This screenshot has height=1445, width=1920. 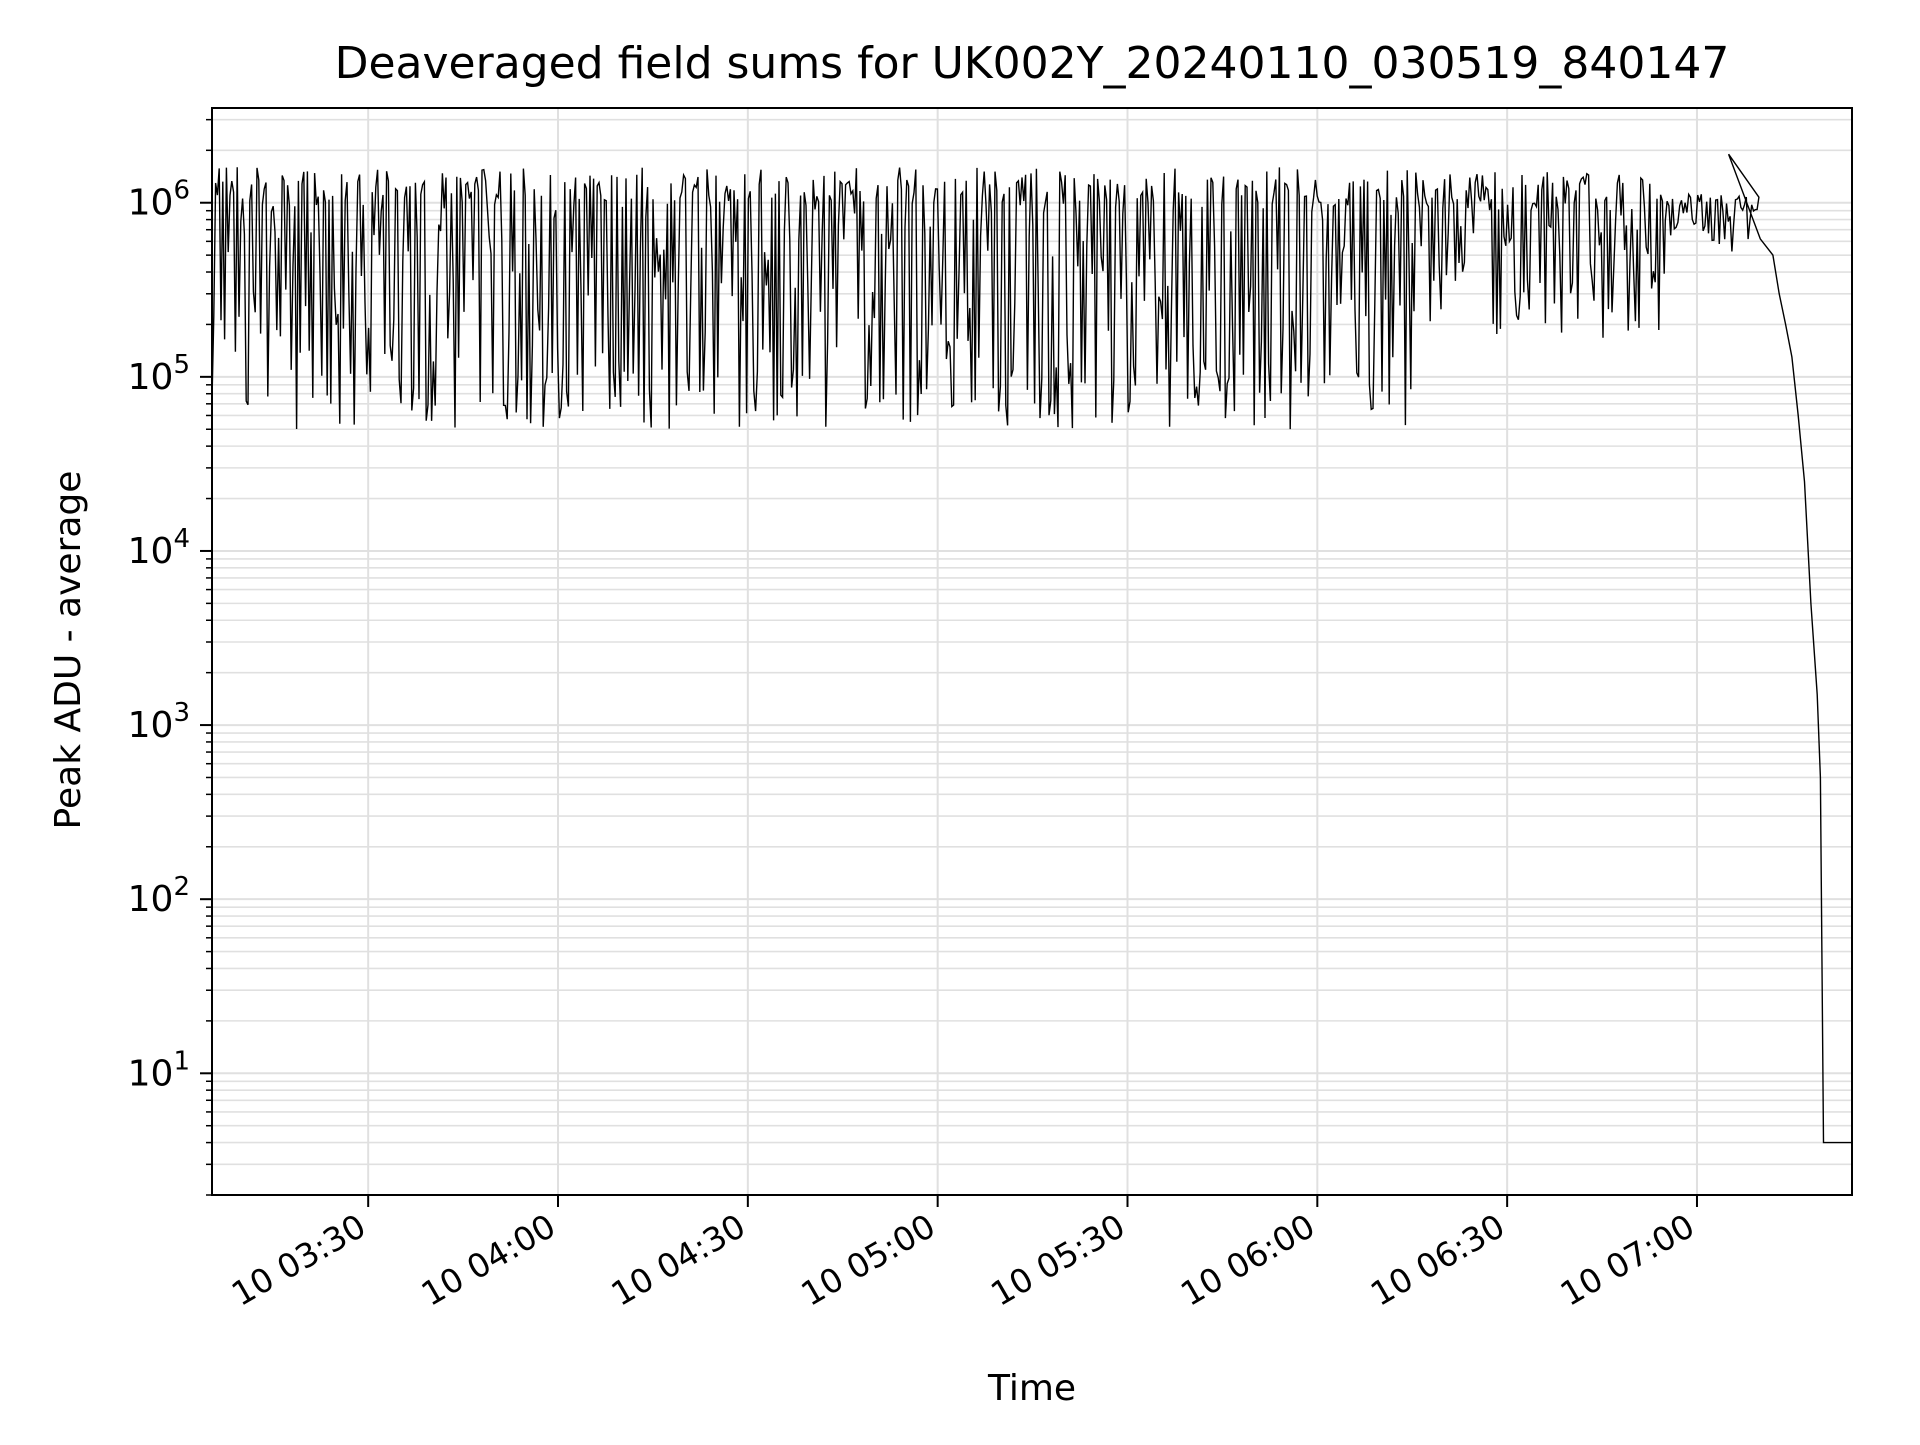 I want to click on y-tick-label: 10², so click(x=159, y=896).